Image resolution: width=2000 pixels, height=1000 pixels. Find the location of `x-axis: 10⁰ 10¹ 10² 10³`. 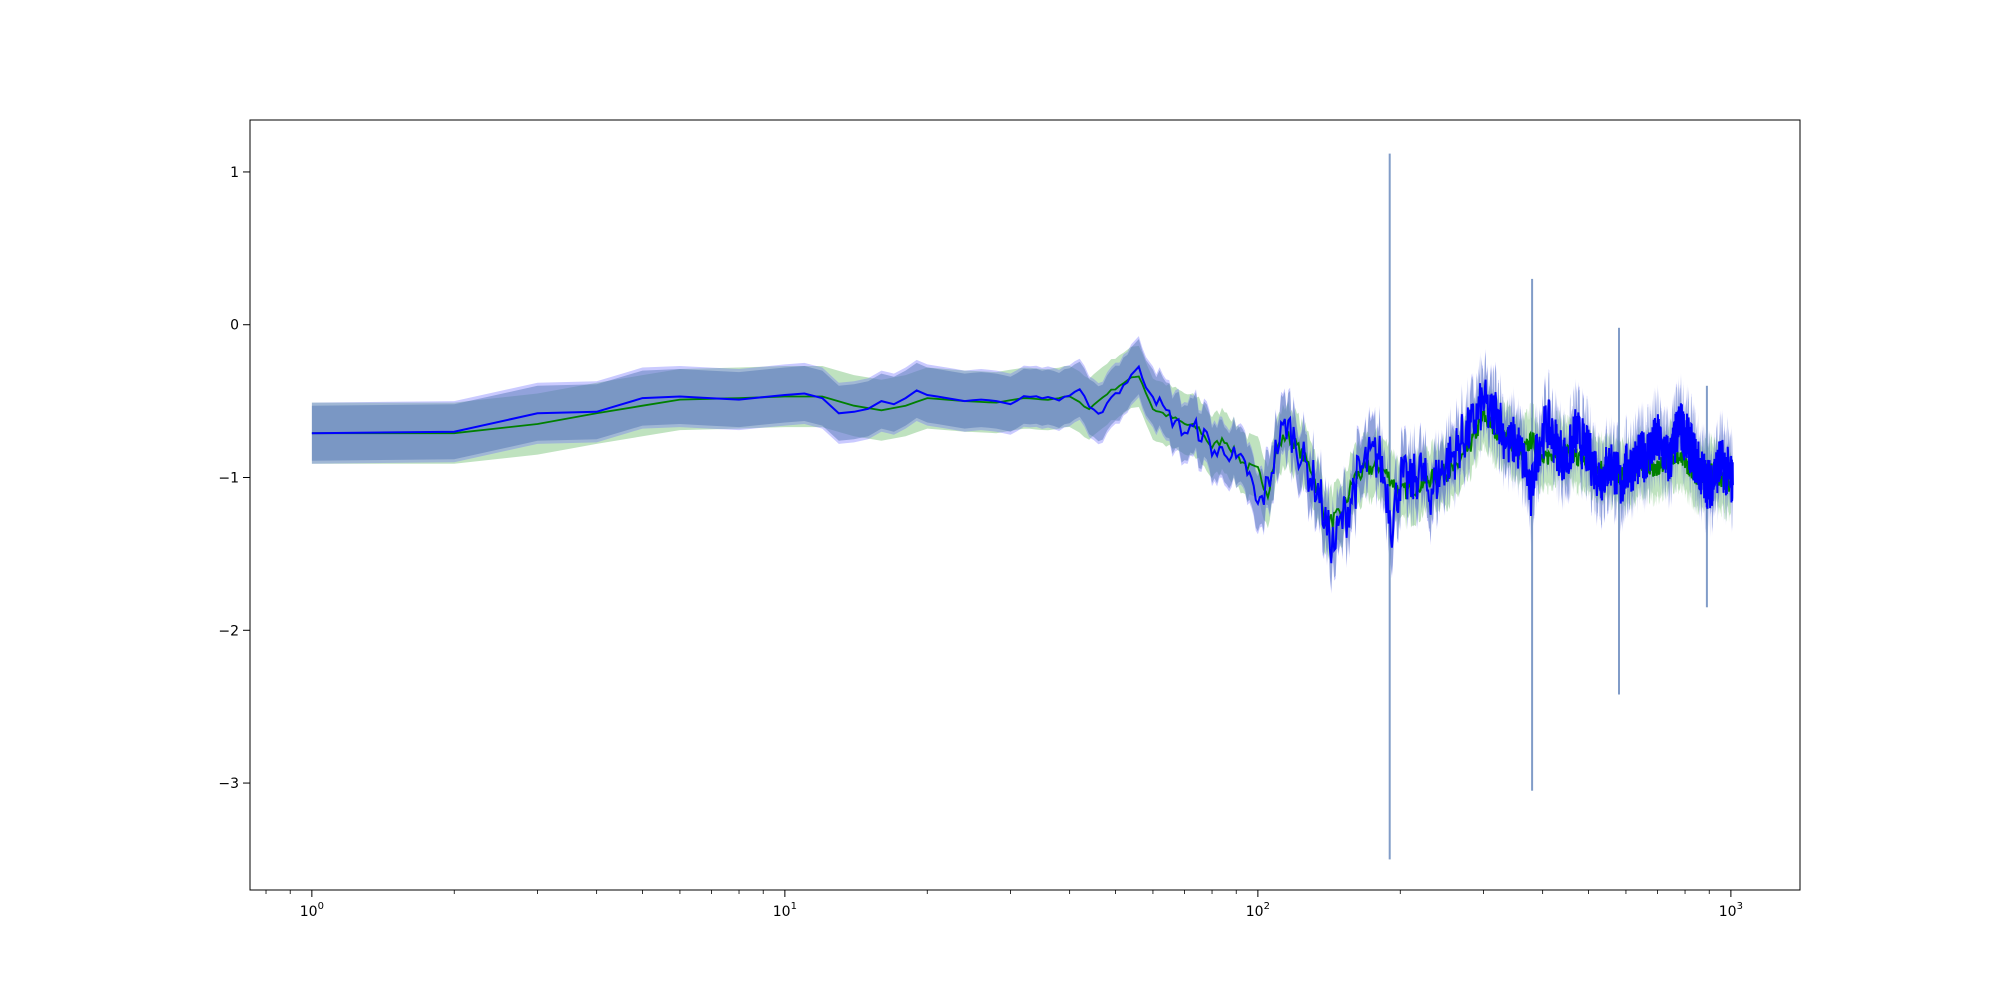

x-axis: 10⁰ 10¹ 10² 10³ is located at coordinates (1004, 905).